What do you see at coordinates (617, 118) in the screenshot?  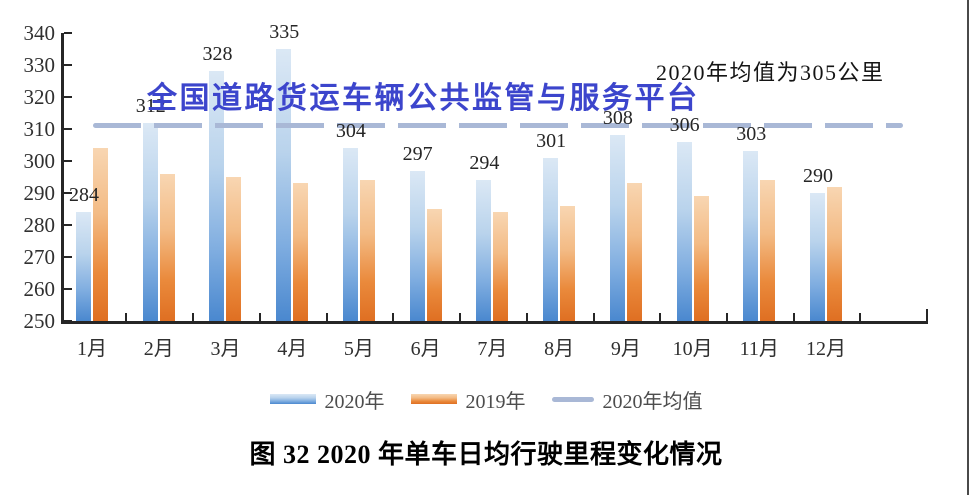 I see `data-label-2020-9月: 308` at bounding box center [617, 118].